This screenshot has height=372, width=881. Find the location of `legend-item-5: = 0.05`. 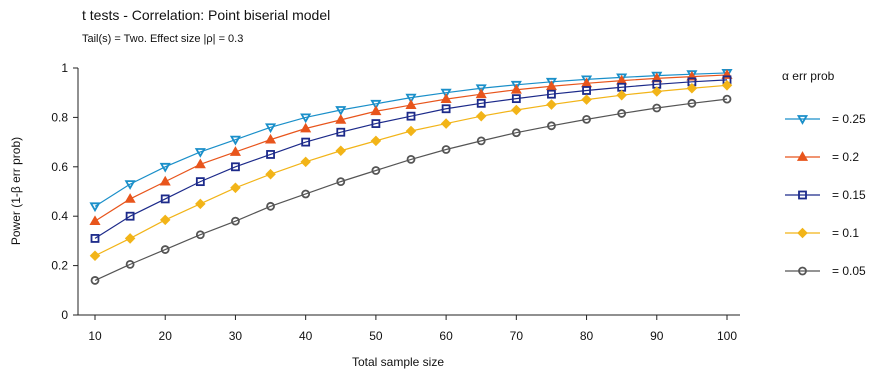

legend-item-5: = 0.05 is located at coordinates (825, 271).